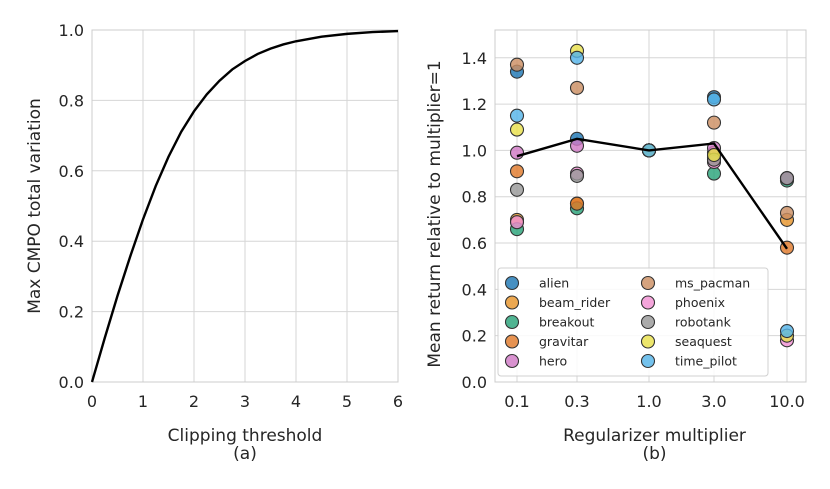  I want to click on legend-label-seaquest: seaquest, so click(703, 341).